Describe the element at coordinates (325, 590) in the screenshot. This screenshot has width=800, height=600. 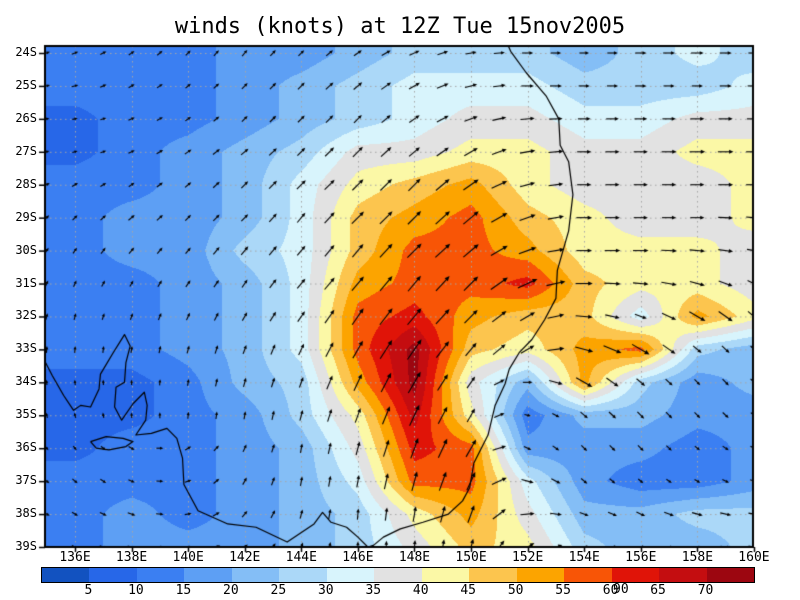
I see `colorbar-tick-label: 30` at that location.